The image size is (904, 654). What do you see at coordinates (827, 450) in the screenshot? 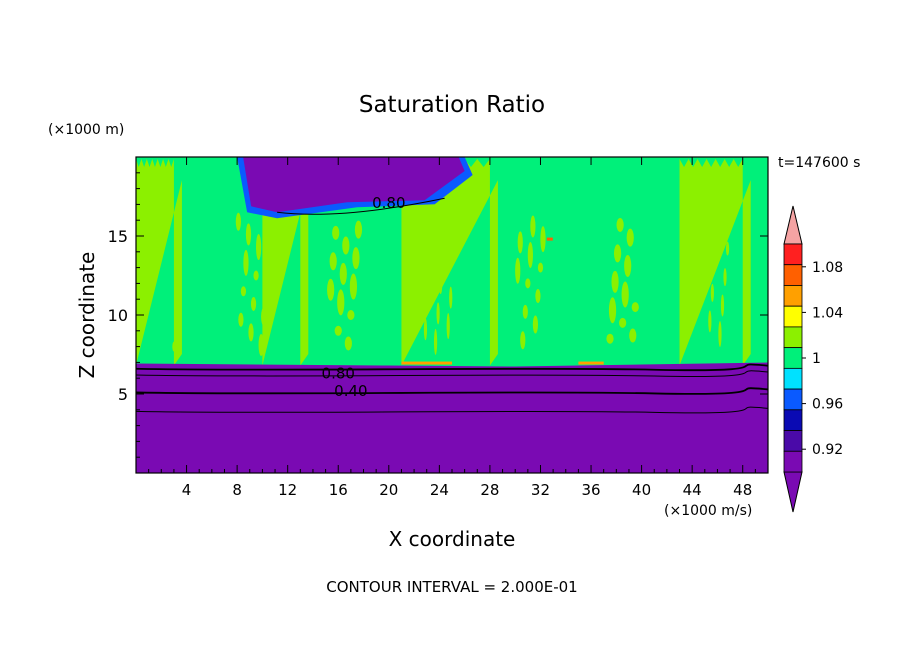
I see `colorbar-label: 0.92` at bounding box center [827, 450].